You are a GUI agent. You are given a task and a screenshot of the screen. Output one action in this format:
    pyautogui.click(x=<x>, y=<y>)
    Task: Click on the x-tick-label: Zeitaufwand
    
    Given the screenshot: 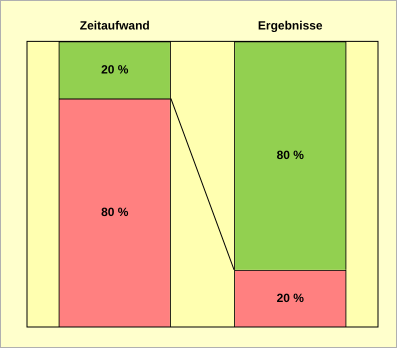 What is the action you would take?
    pyautogui.click(x=115, y=25)
    